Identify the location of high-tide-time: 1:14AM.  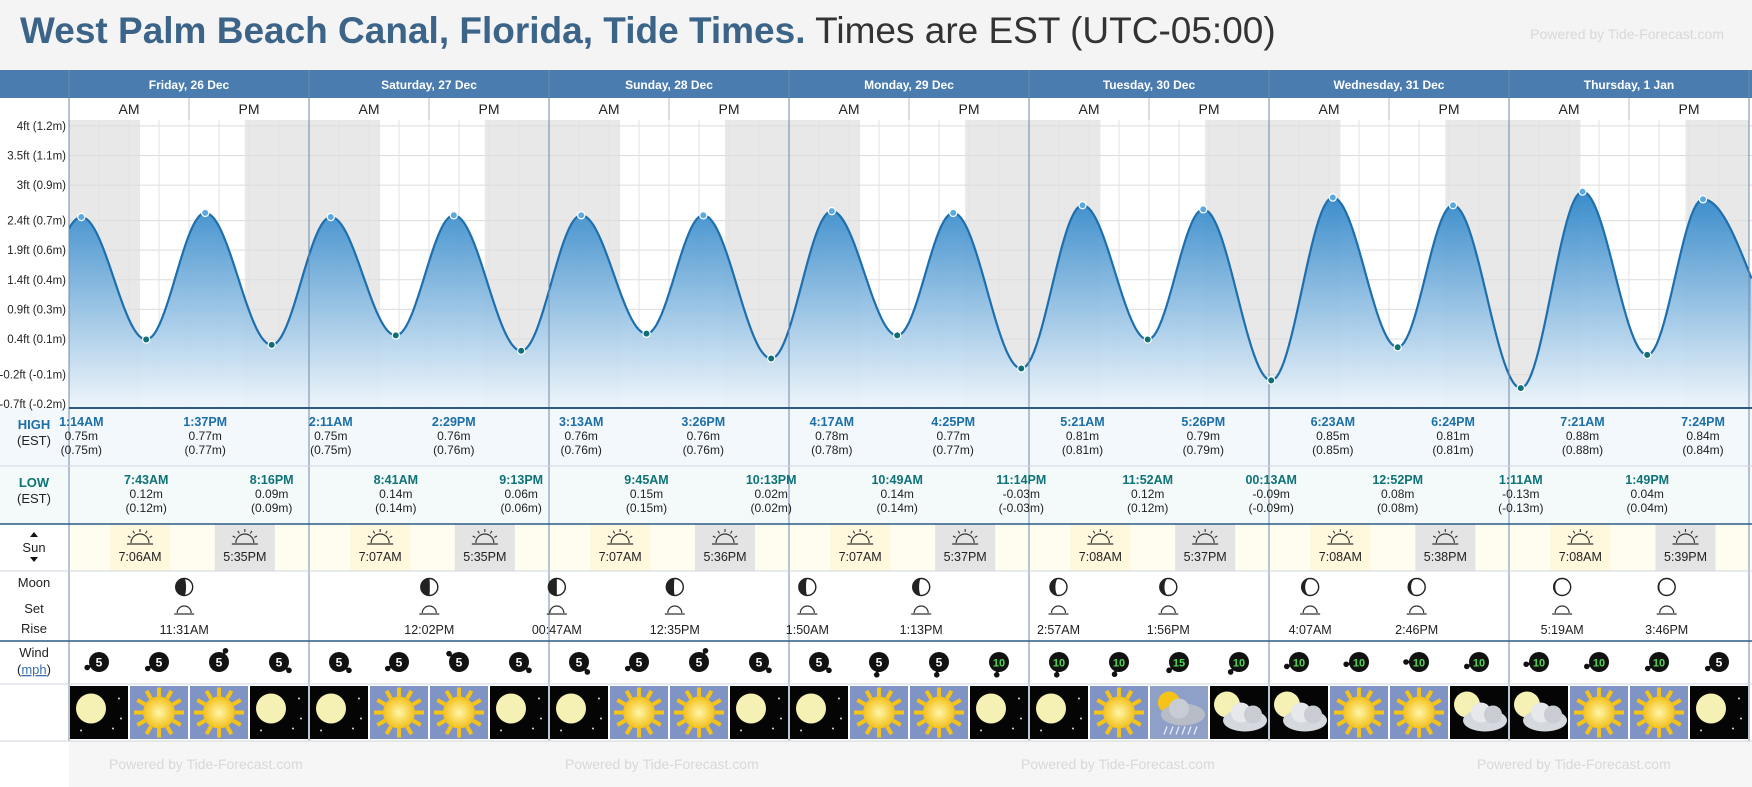
(81, 422).